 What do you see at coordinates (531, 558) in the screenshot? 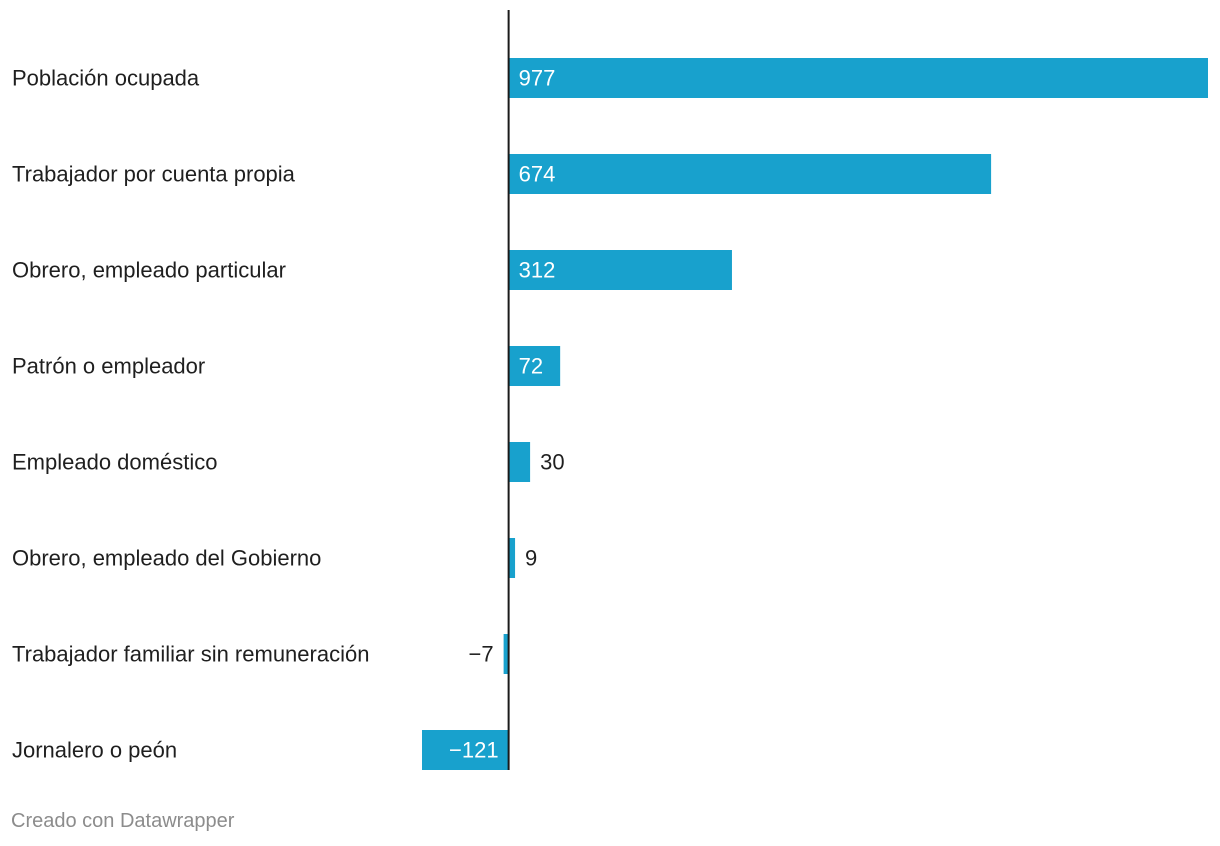
I see `value-label: 9` at bounding box center [531, 558].